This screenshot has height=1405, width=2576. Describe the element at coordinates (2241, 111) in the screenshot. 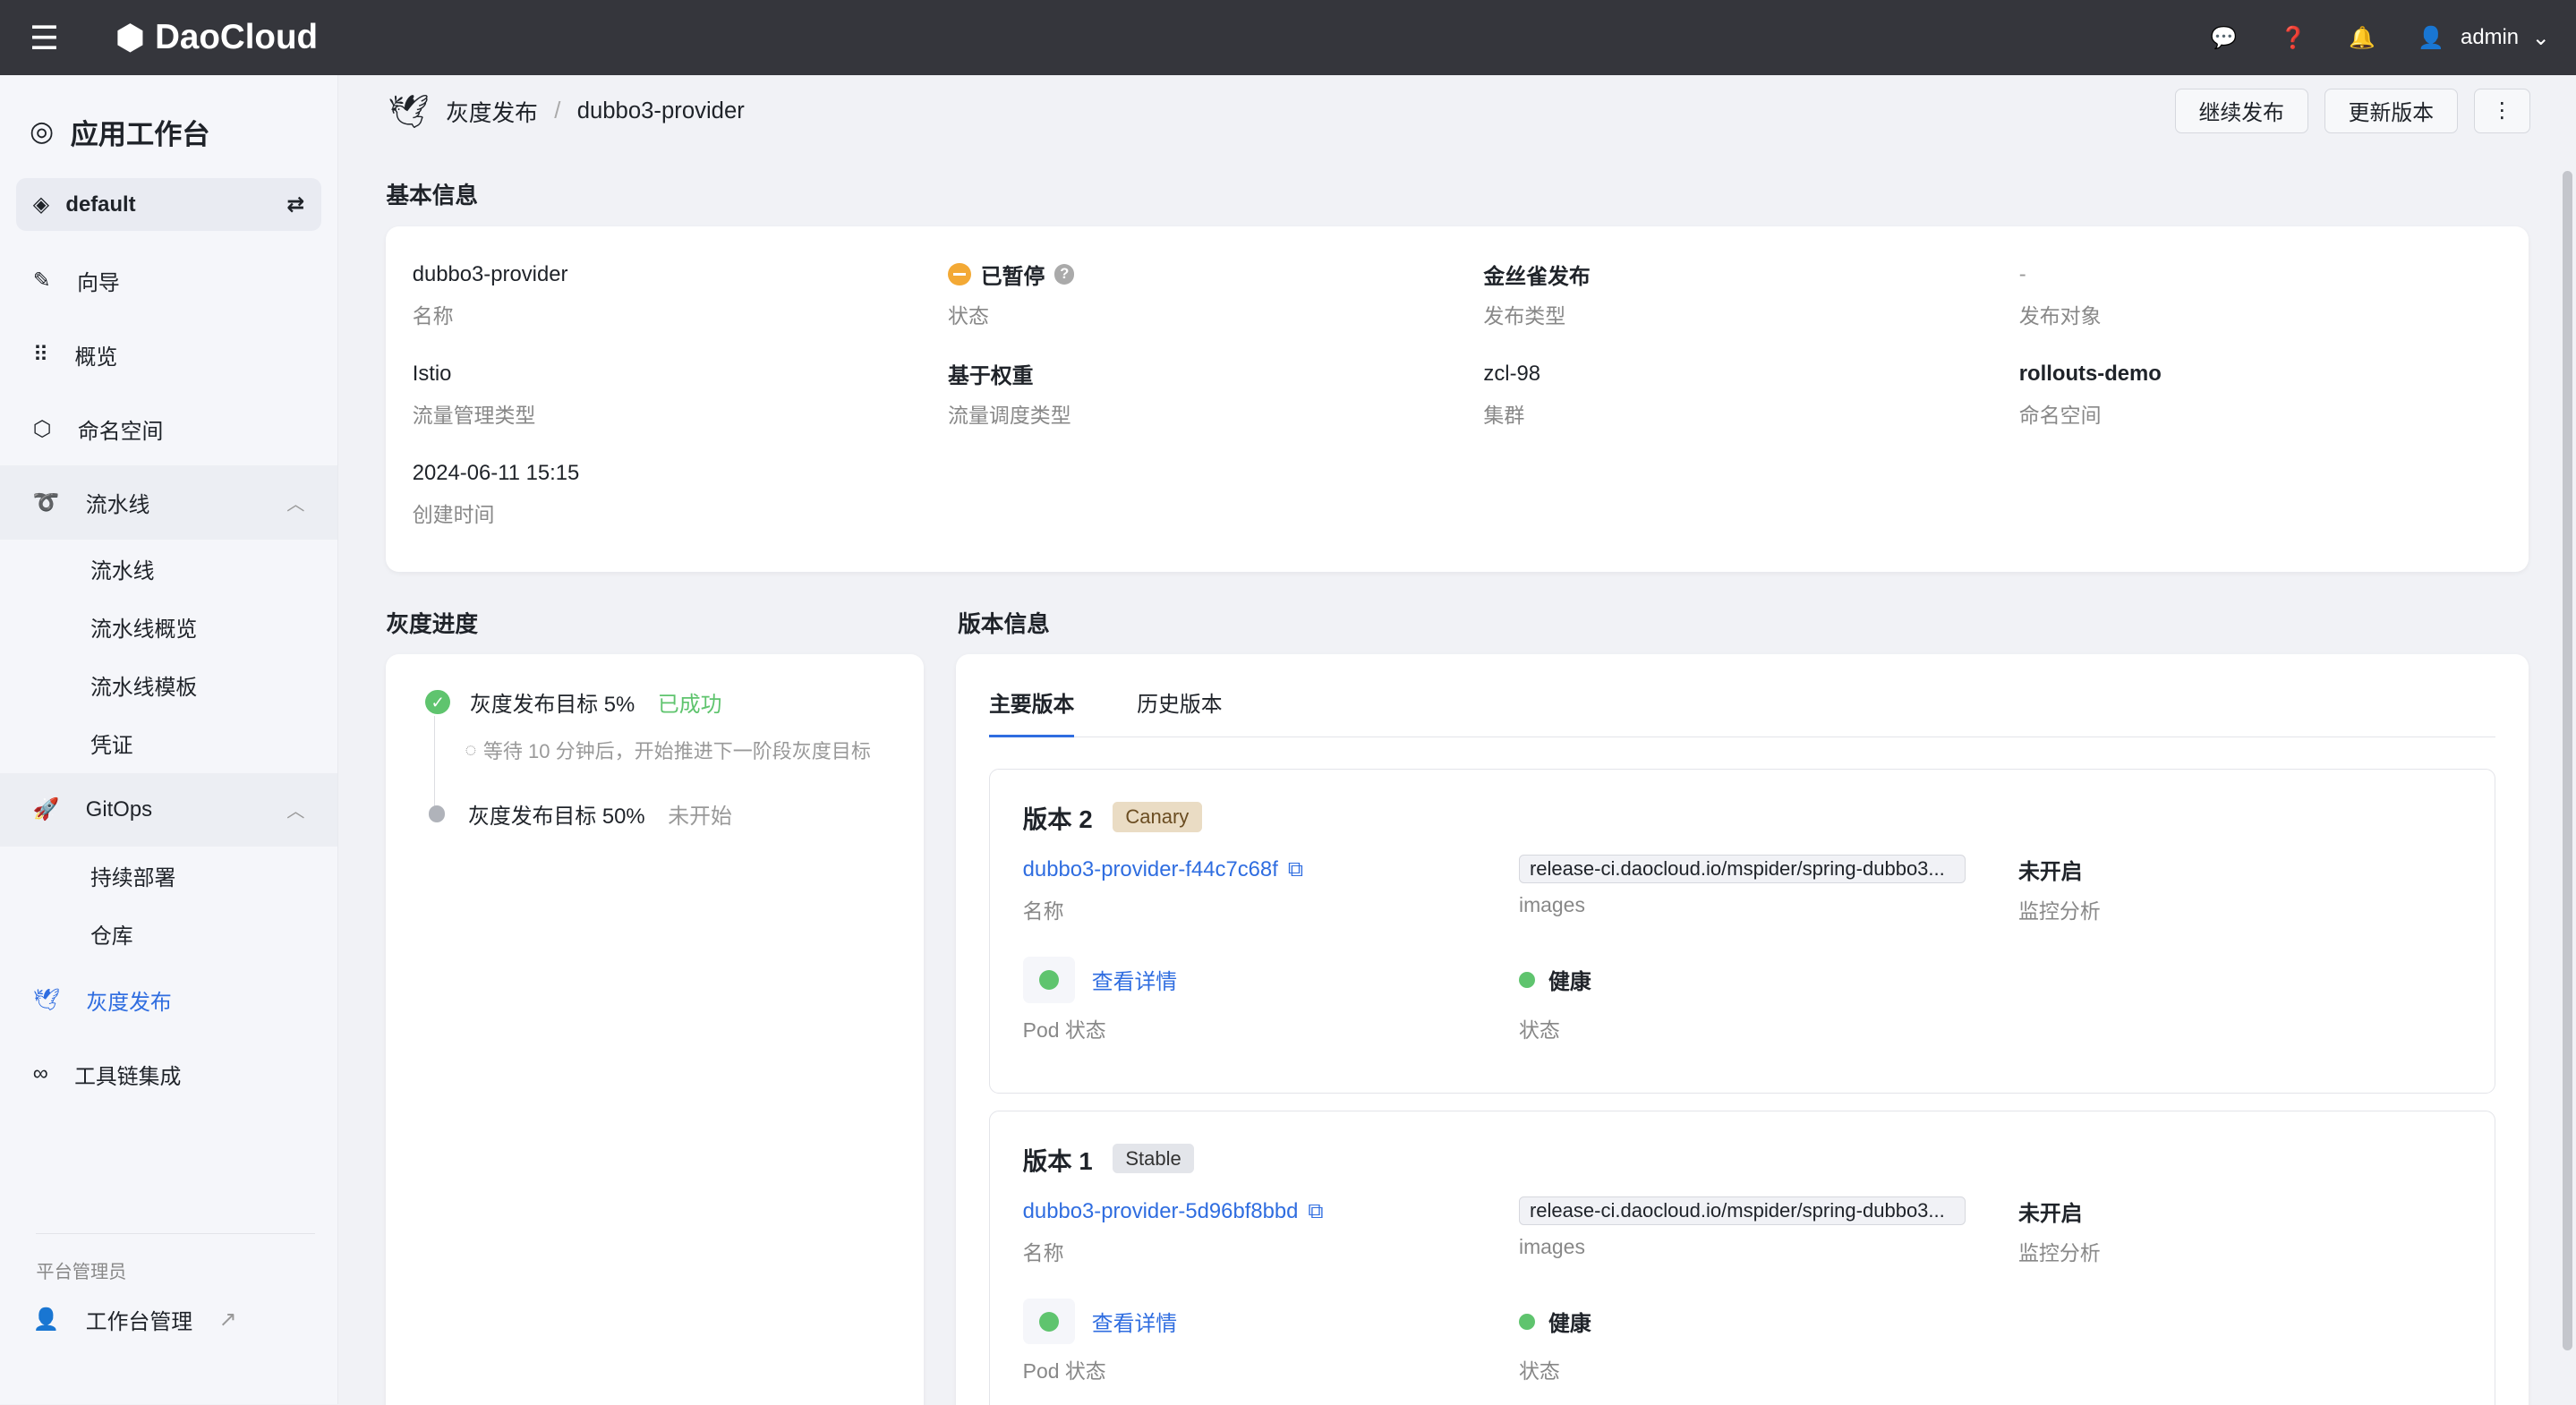

I see `continue-button: 继续发布` at that location.